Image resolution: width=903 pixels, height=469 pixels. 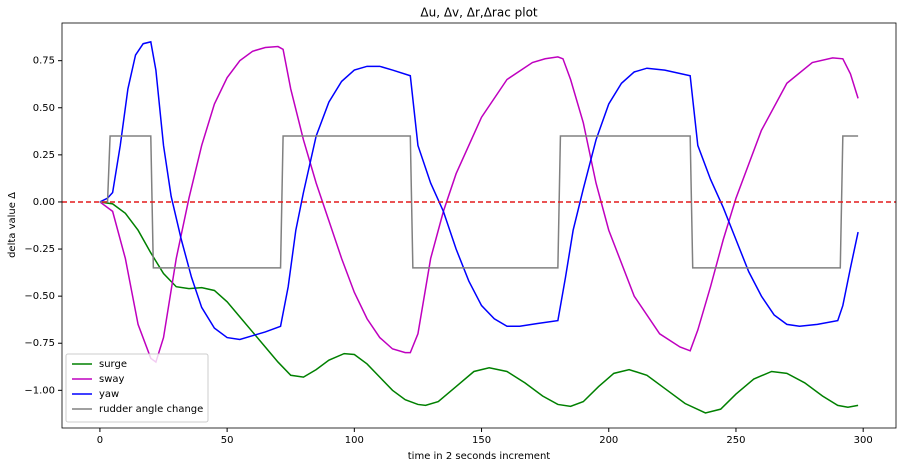 I want to click on y-axis-label: delta value Δ, so click(x=12, y=225).